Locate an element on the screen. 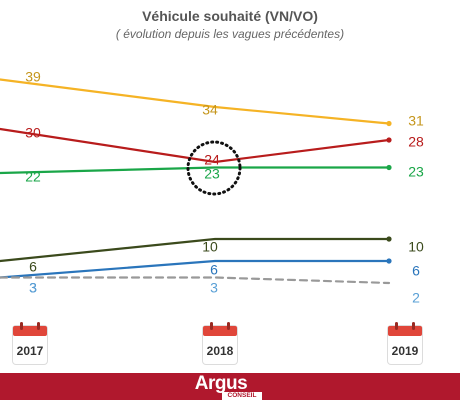  data-label: 30 is located at coordinates (33, 133).